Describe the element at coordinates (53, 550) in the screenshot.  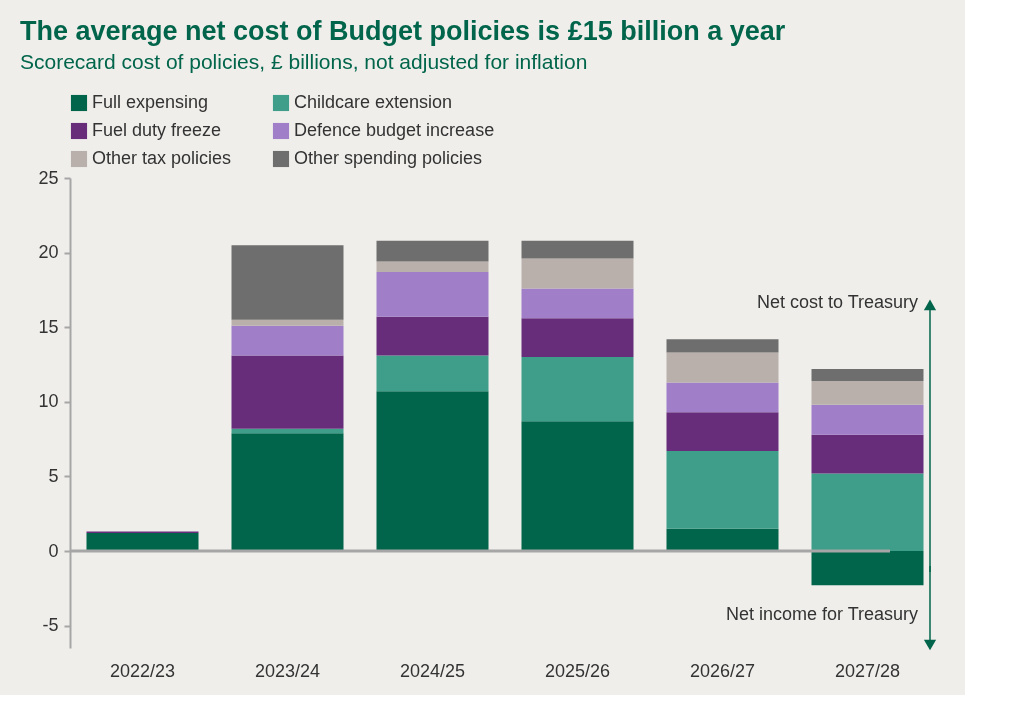
I see `y-tick-label: 0` at that location.